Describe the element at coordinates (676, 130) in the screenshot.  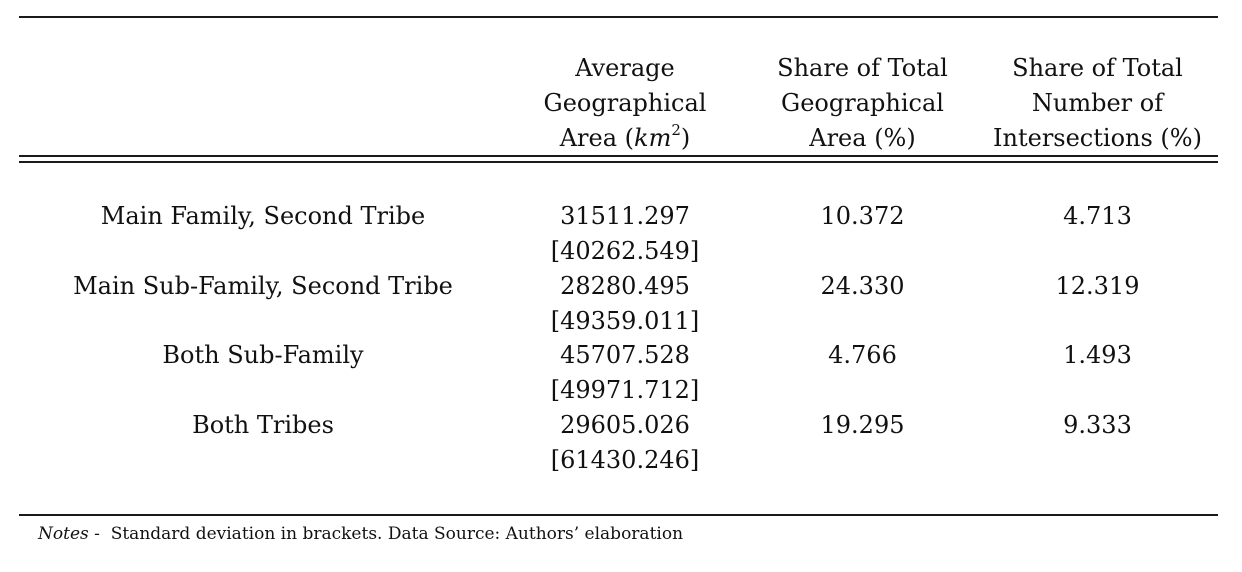
I see `unit-exponent: 2` at that location.